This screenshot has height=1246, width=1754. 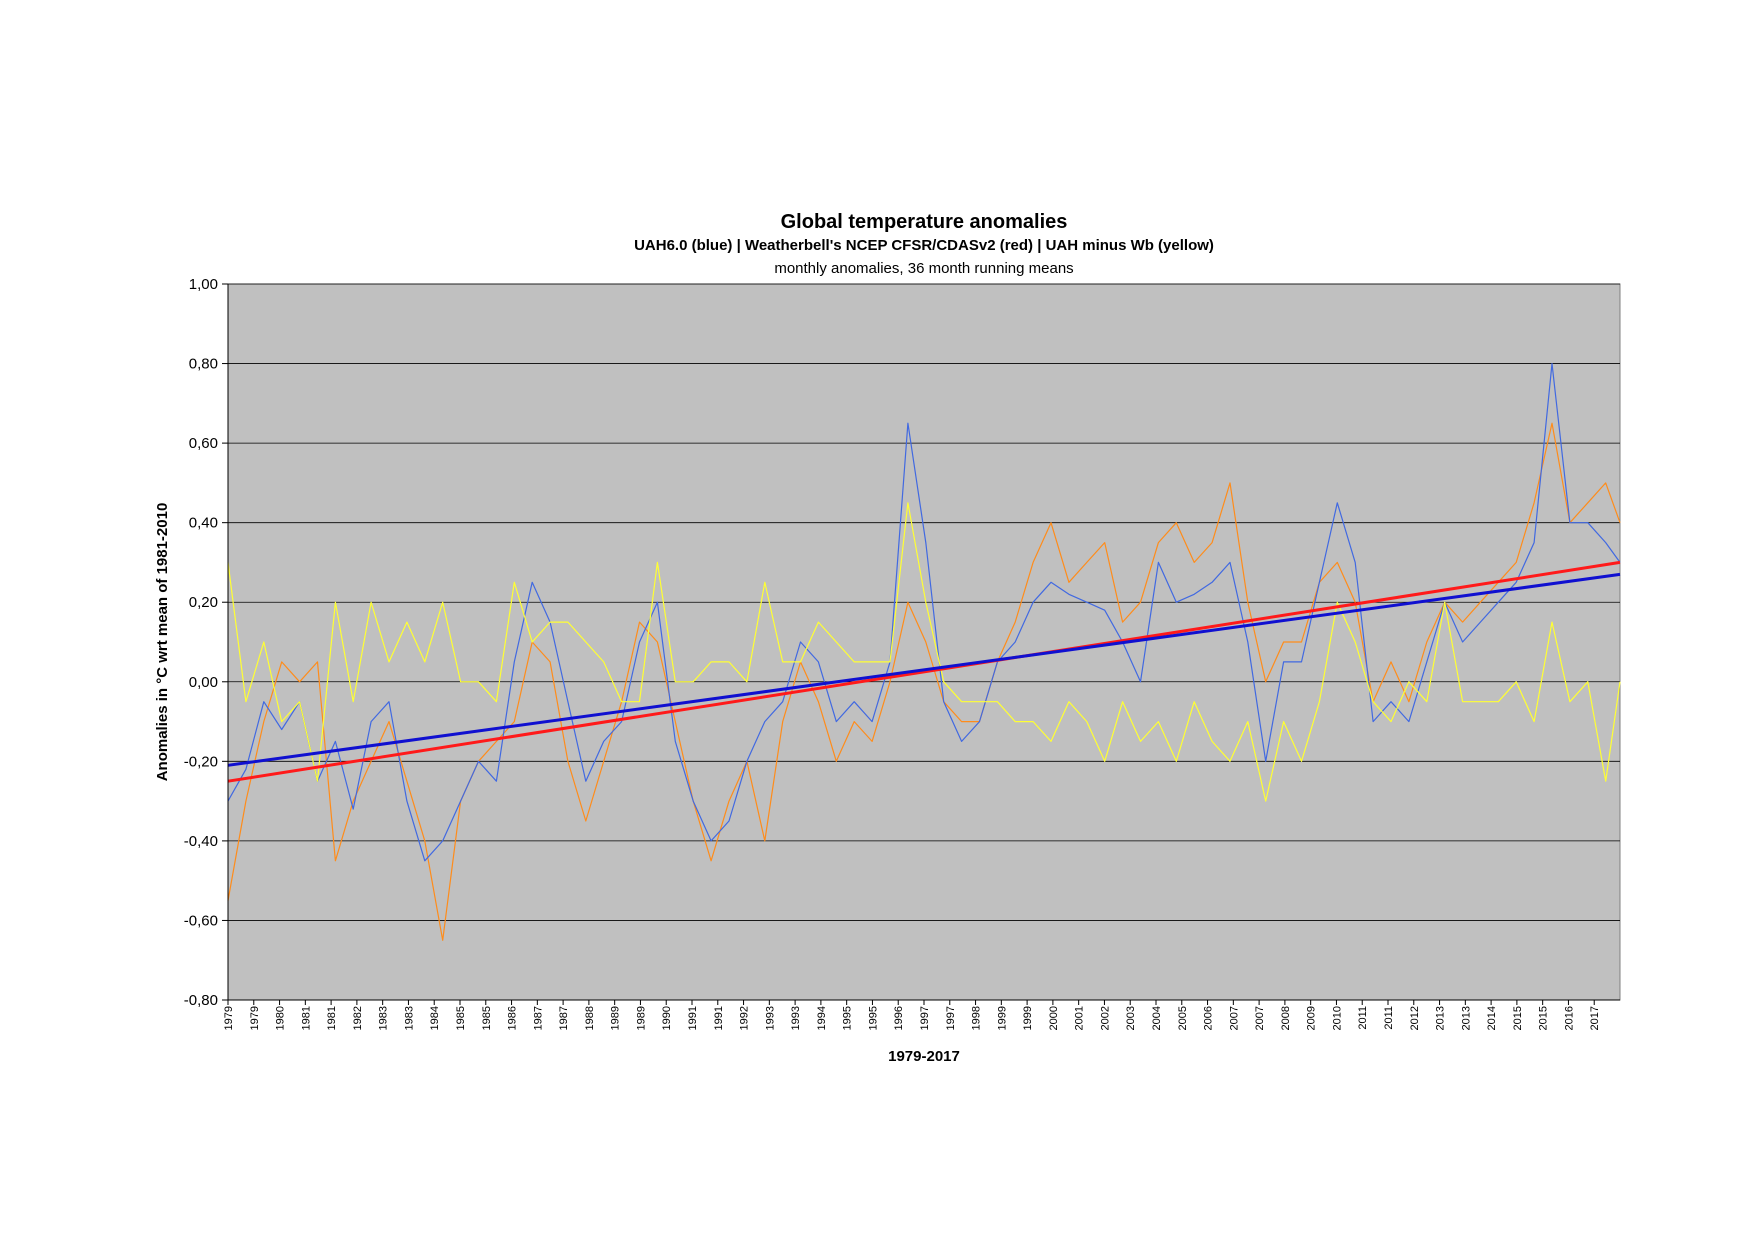 I want to click on x-tick-label: 2014, so click(x=1492, y=1018).